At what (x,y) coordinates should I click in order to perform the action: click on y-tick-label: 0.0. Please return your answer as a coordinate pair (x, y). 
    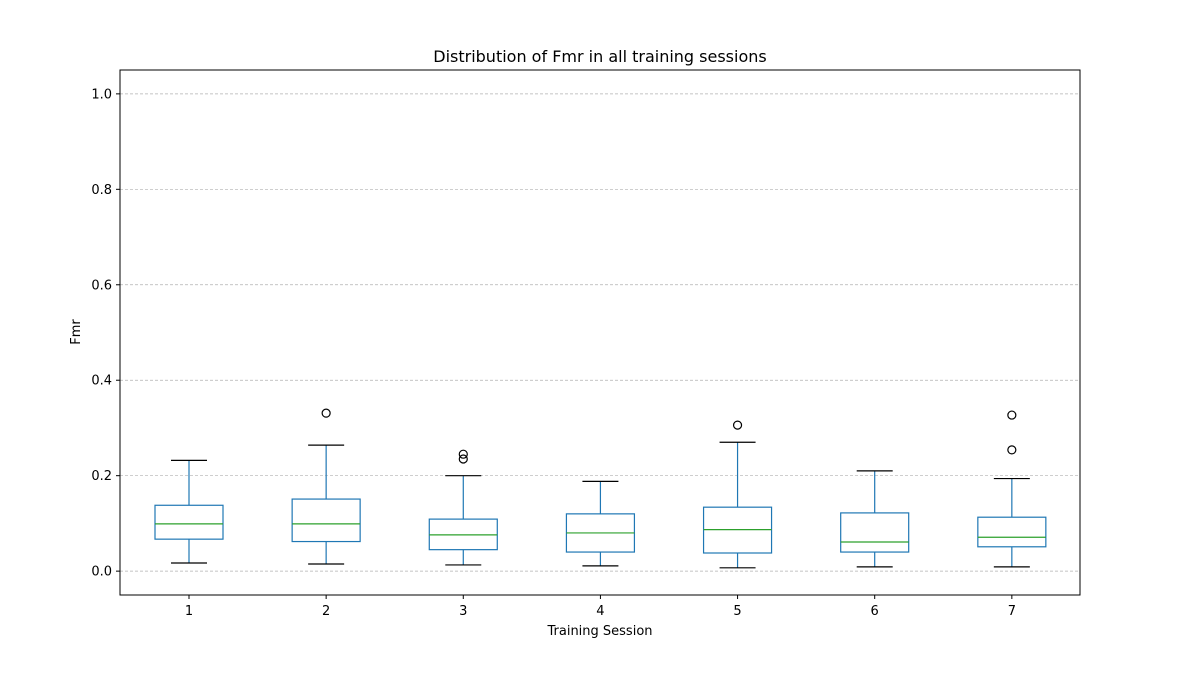
    Looking at the image, I should click on (101, 572).